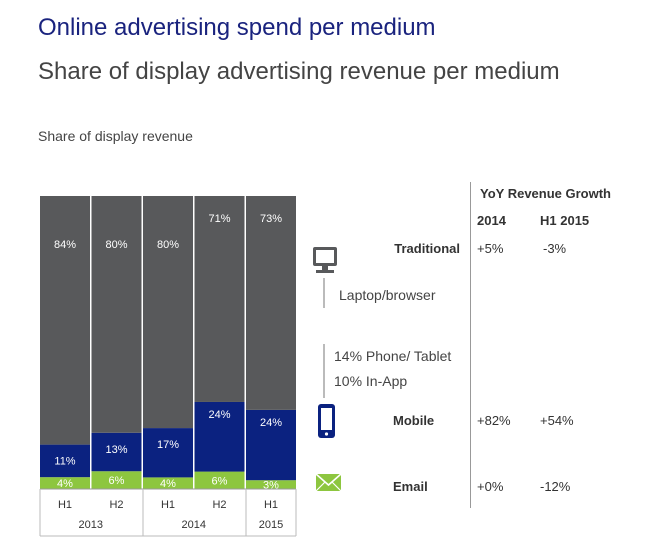 The width and height of the screenshot is (660, 556). What do you see at coordinates (271, 505) in the screenshot?
I see `x-tick-label-4: H1` at bounding box center [271, 505].